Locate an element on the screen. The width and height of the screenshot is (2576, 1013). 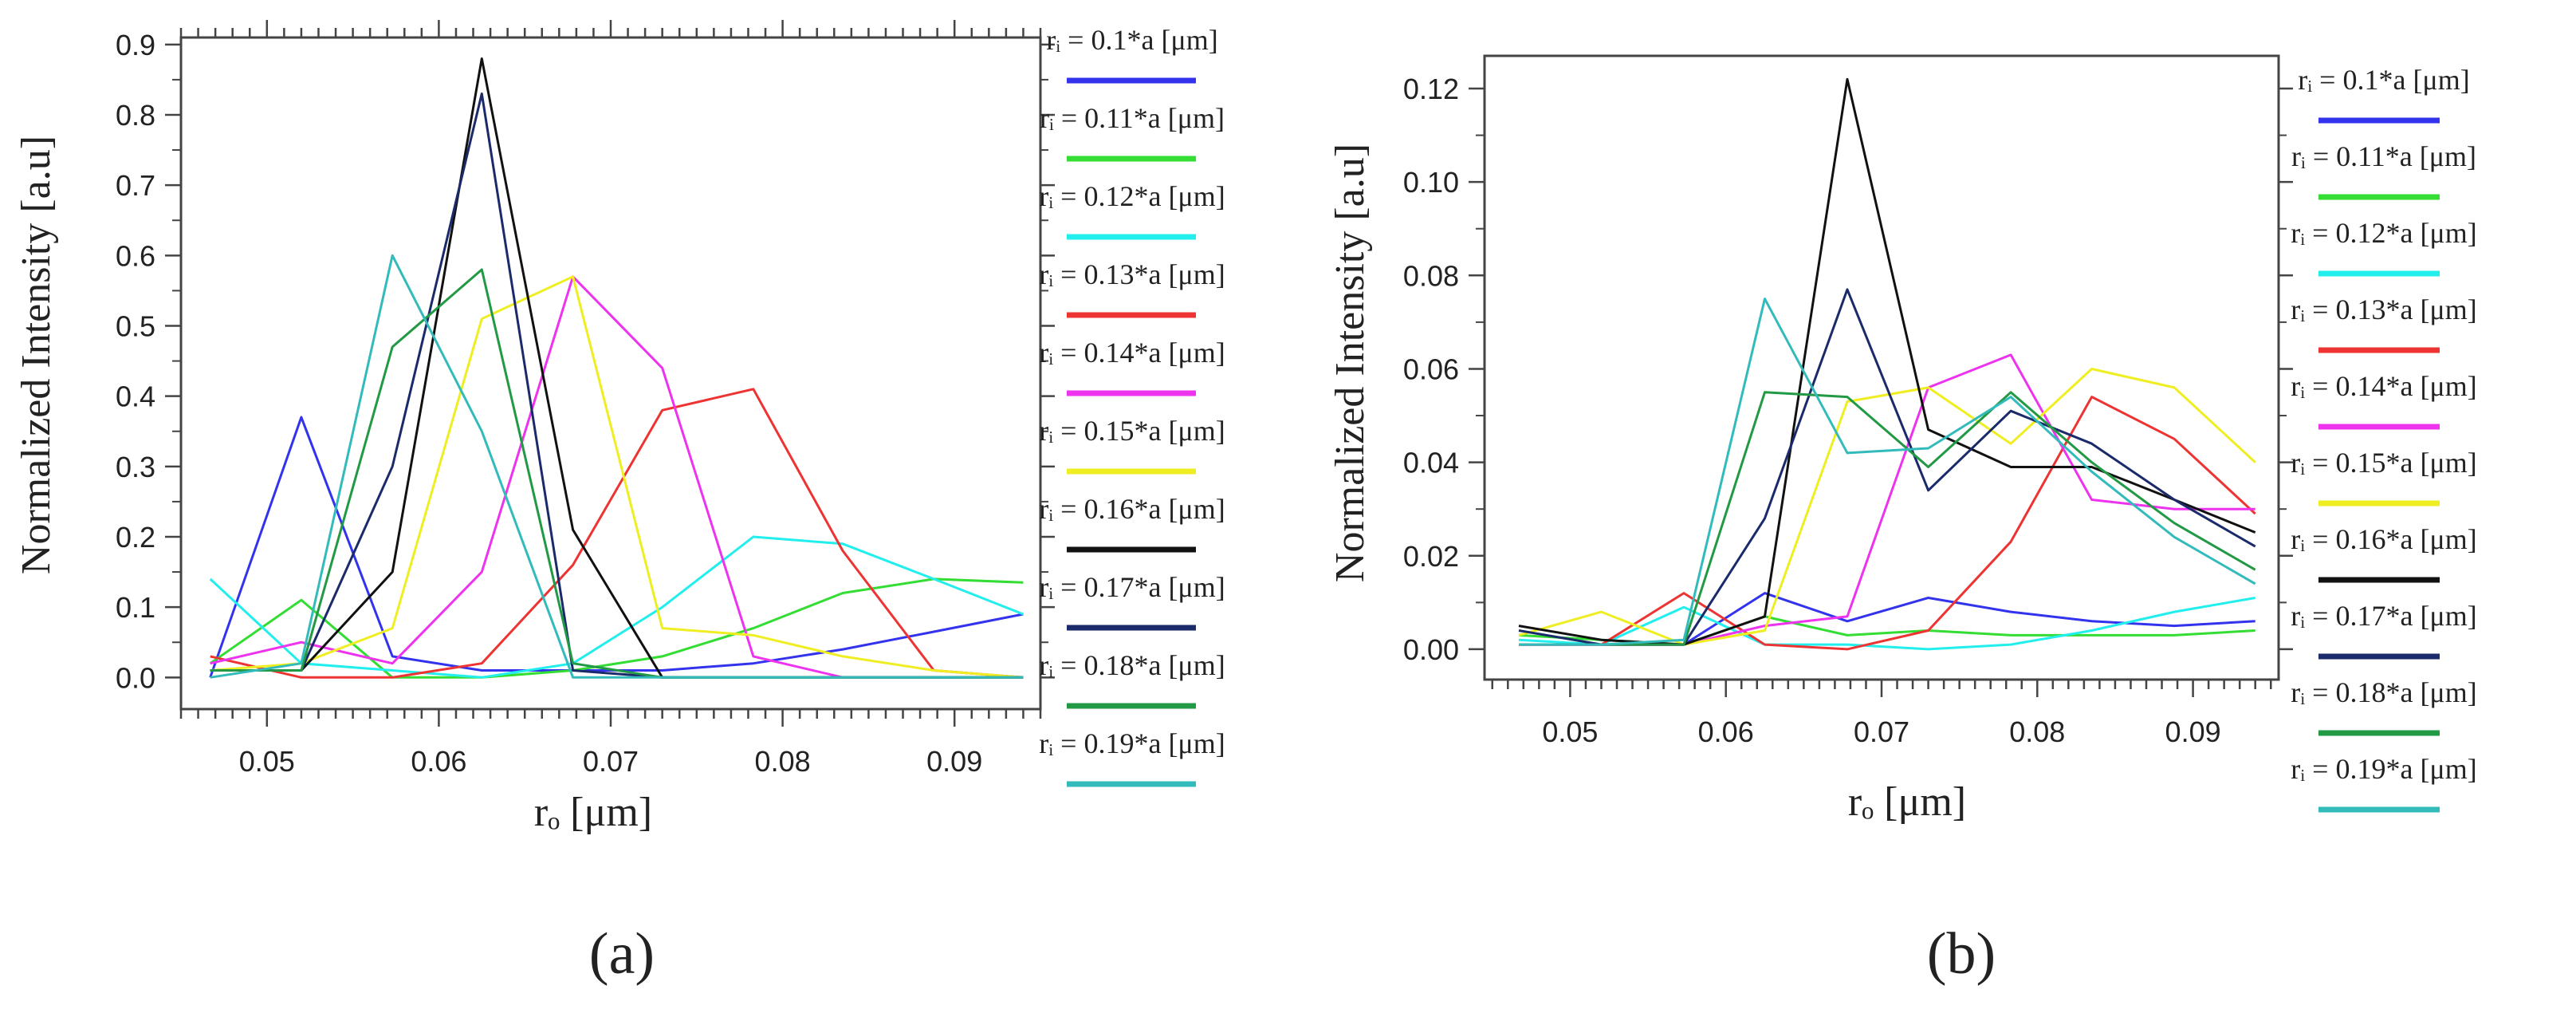
y-tick-label: 0.6 is located at coordinates (135, 255).